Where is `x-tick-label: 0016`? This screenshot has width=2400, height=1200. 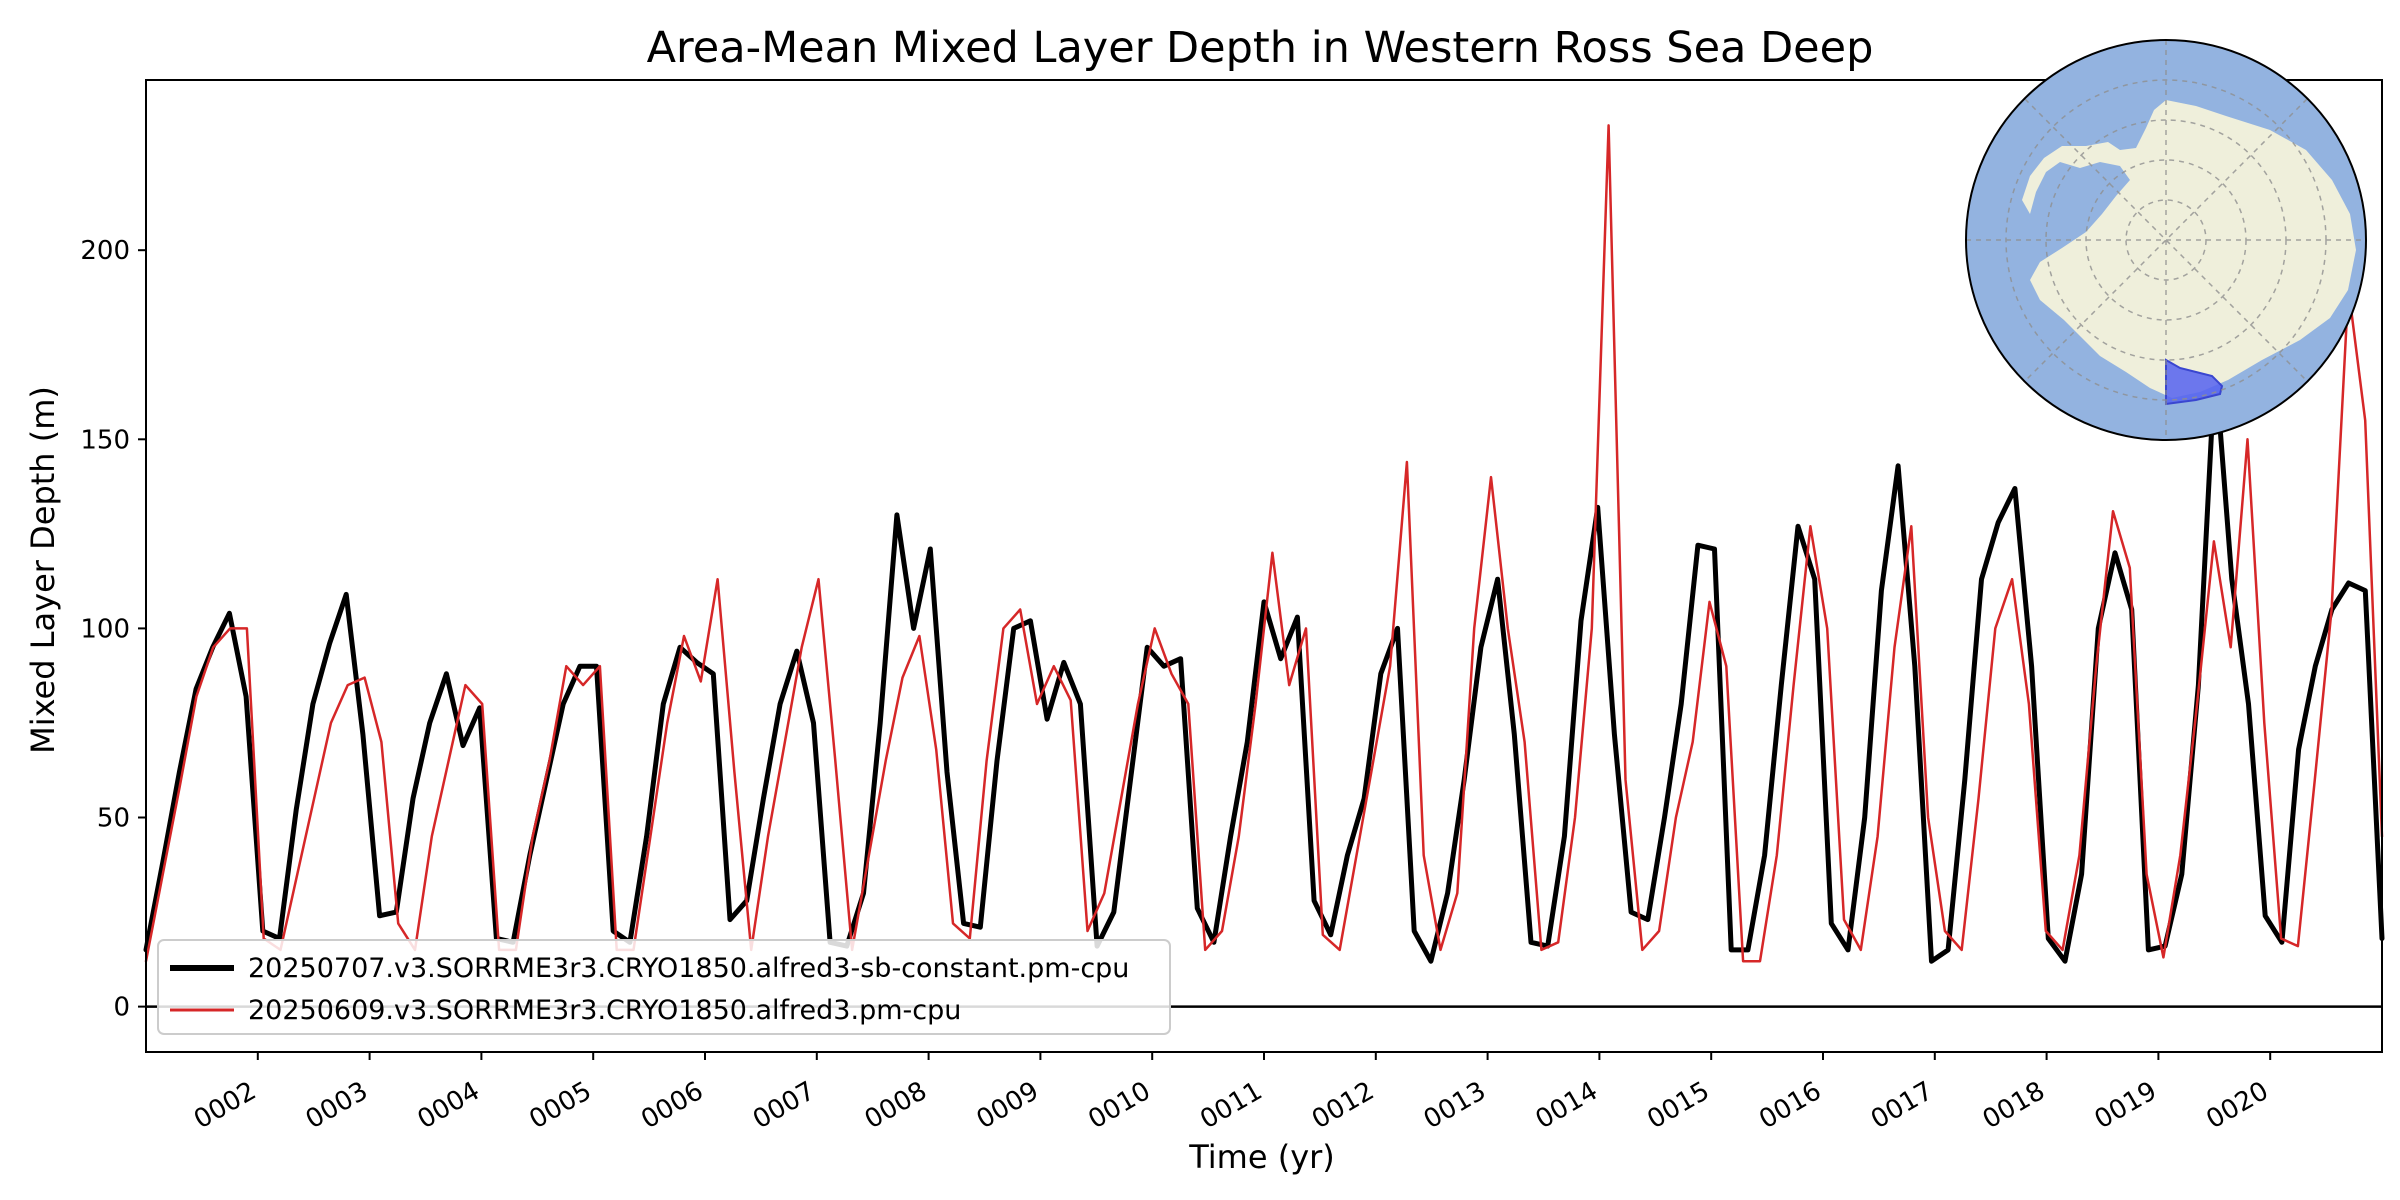 x-tick-label: 0016 is located at coordinates (1790, 1105).